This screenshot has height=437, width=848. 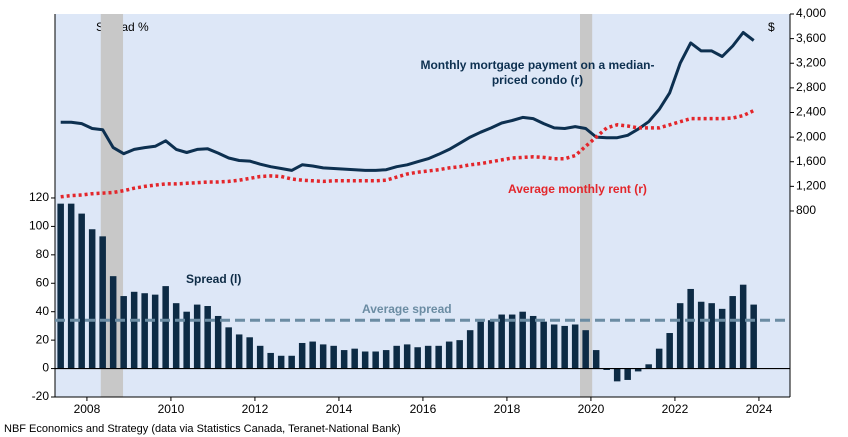 I want to click on y-tick-label: 0, so click(x=45, y=368).